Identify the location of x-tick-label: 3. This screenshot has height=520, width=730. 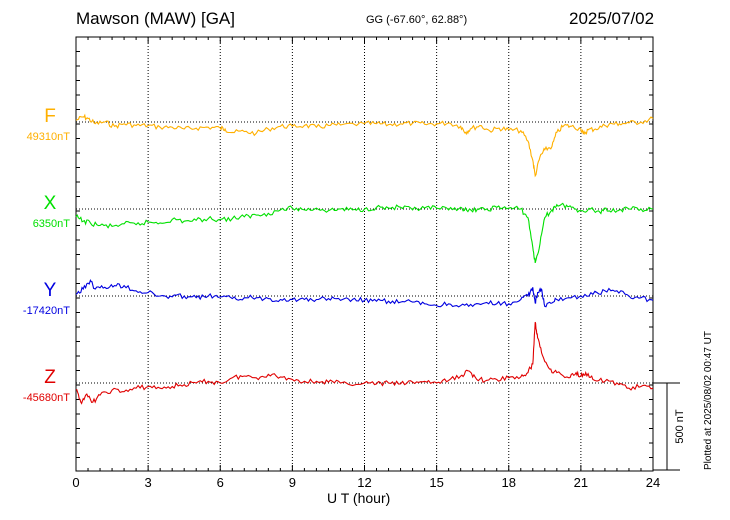
(148, 482).